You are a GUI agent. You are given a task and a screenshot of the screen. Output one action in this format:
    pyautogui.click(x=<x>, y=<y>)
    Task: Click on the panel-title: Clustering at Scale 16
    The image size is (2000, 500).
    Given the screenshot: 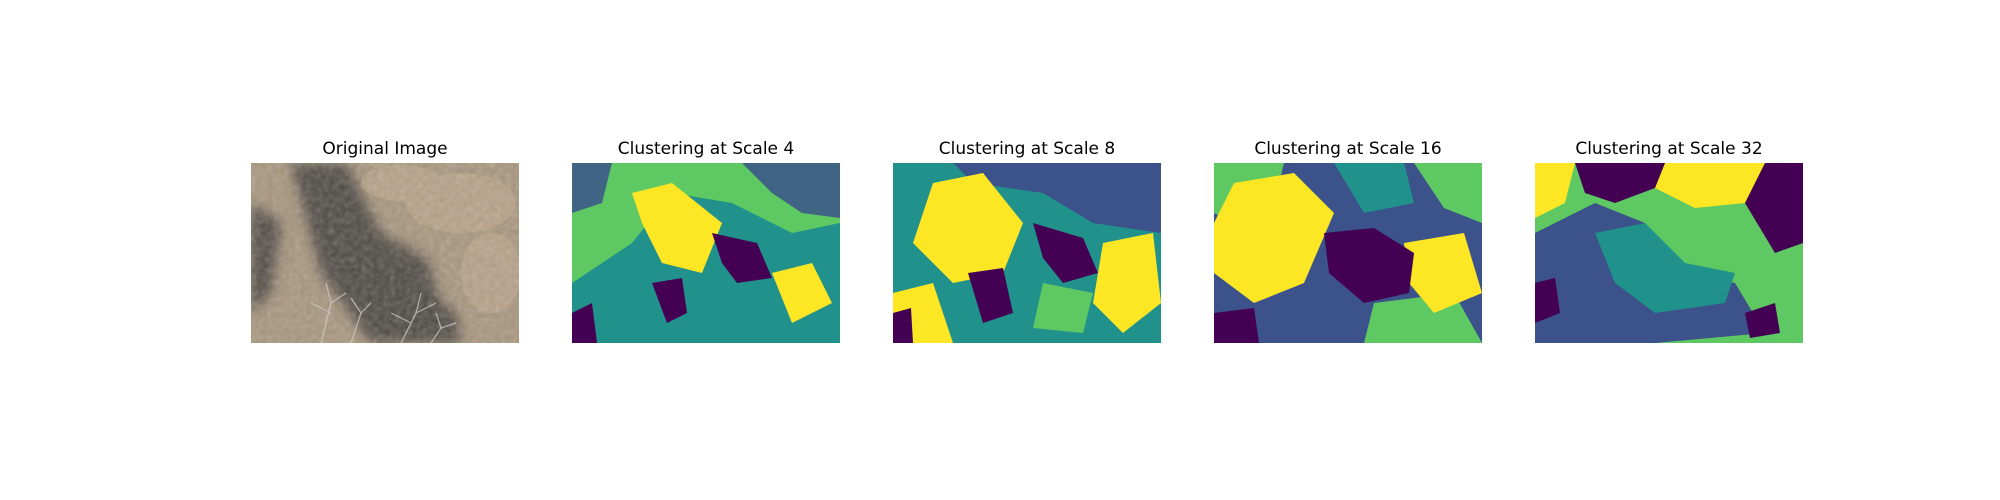 What is the action you would take?
    pyautogui.click(x=1348, y=149)
    